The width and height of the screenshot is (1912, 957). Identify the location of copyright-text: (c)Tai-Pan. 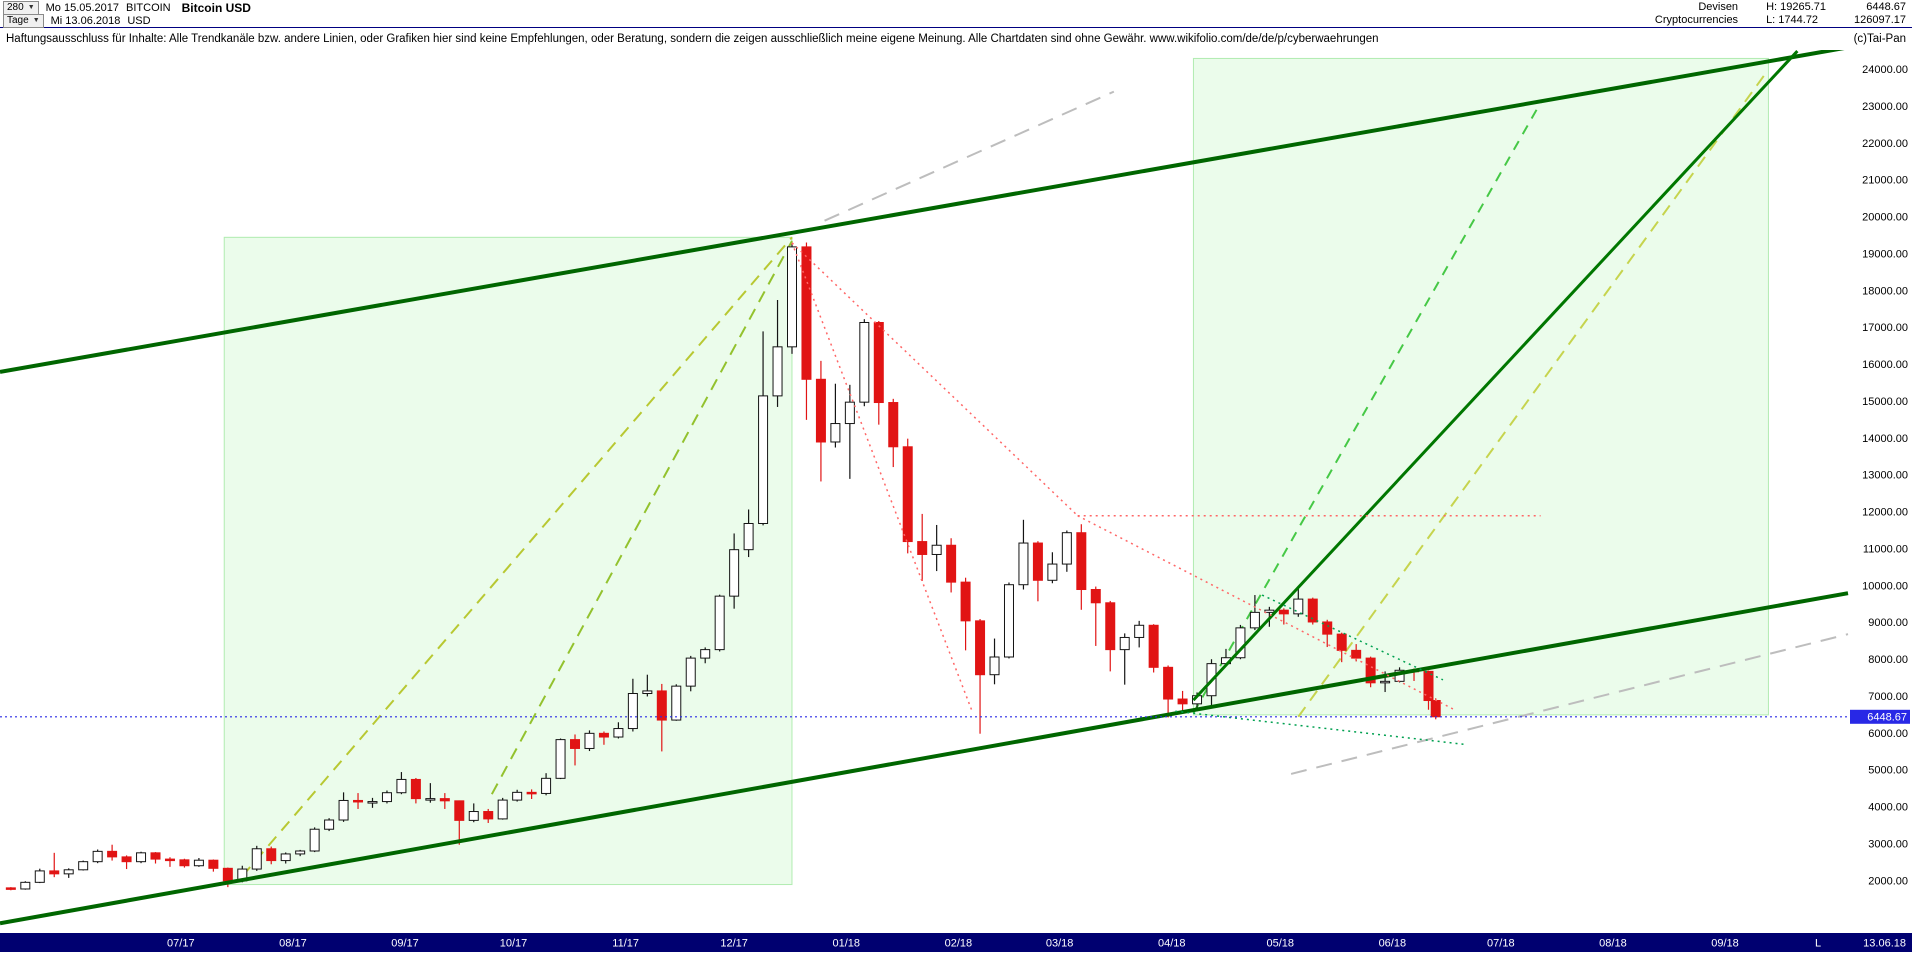
(1879, 39).